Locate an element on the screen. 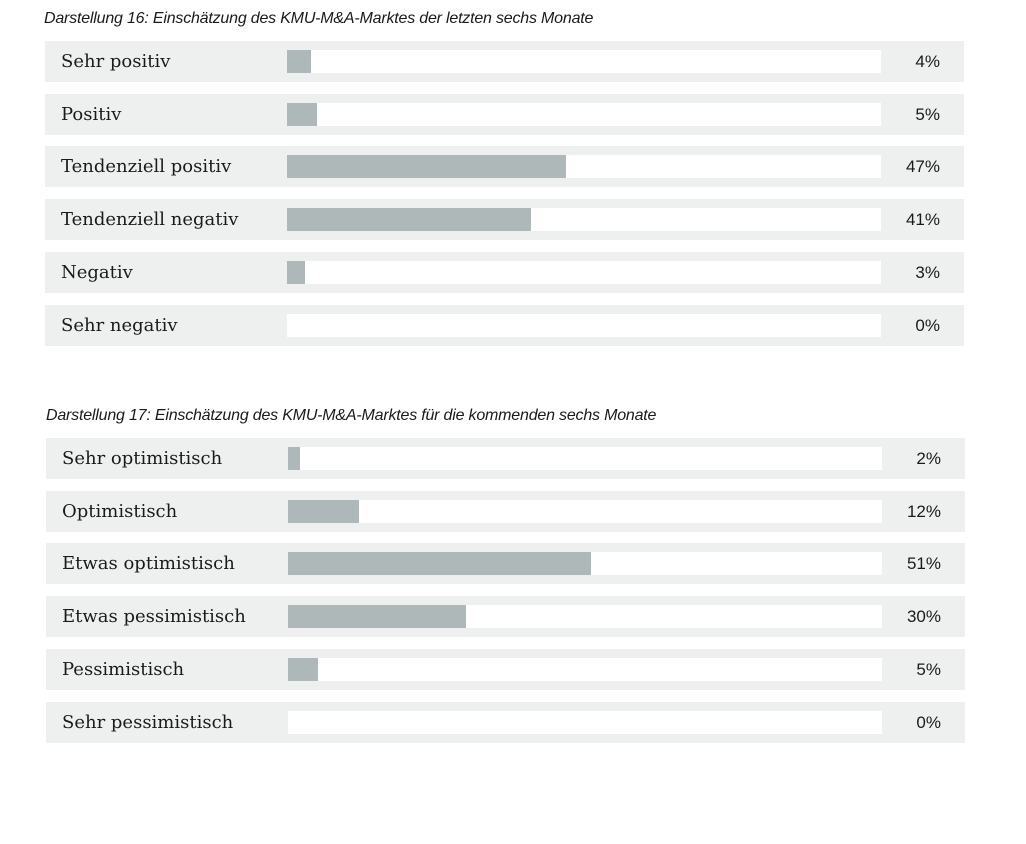 The image size is (1026, 844). bar-row: Sehr pessimistisch 0% is located at coordinates (505, 722).